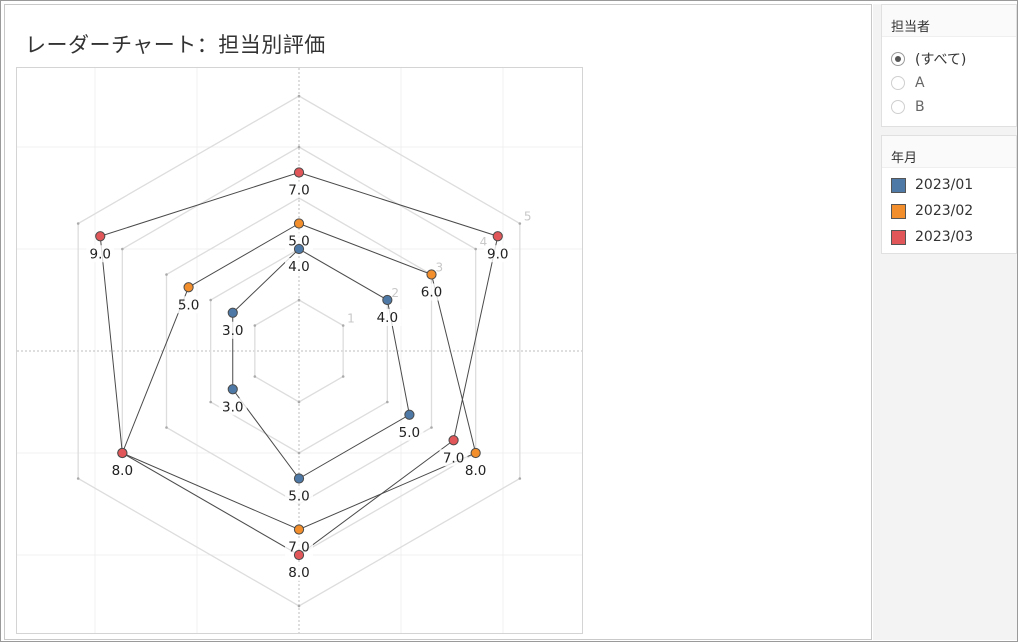  I want to click on legend-title: 年月, so click(949, 152).